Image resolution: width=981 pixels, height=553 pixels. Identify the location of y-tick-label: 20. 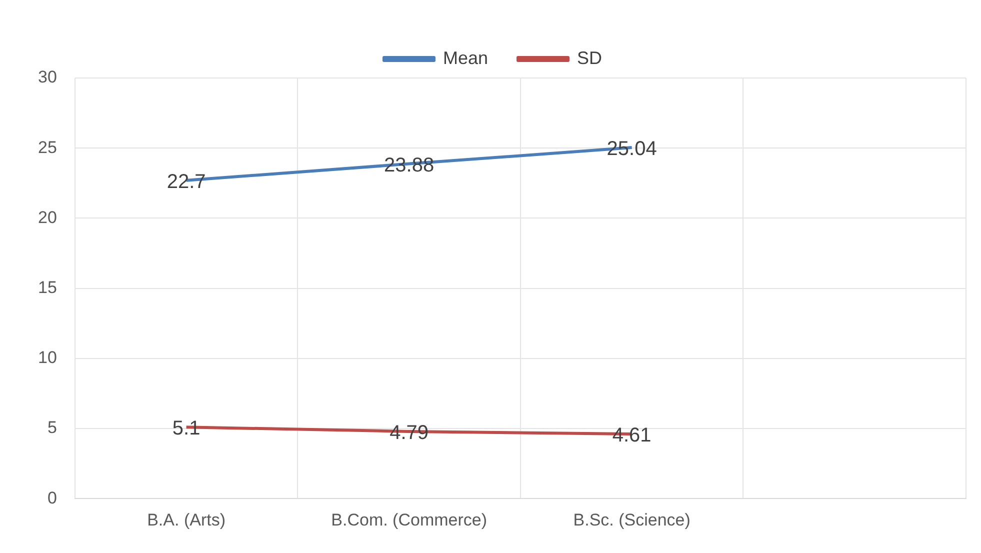
(47, 217).